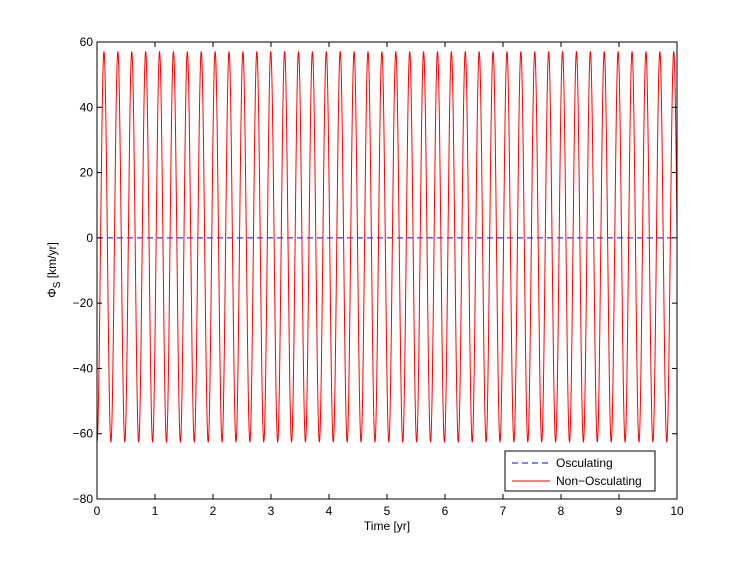  What do you see at coordinates (87, 42) in the screenshot?
I see `y-tick-label: 60` at bounding box center [87, 42].